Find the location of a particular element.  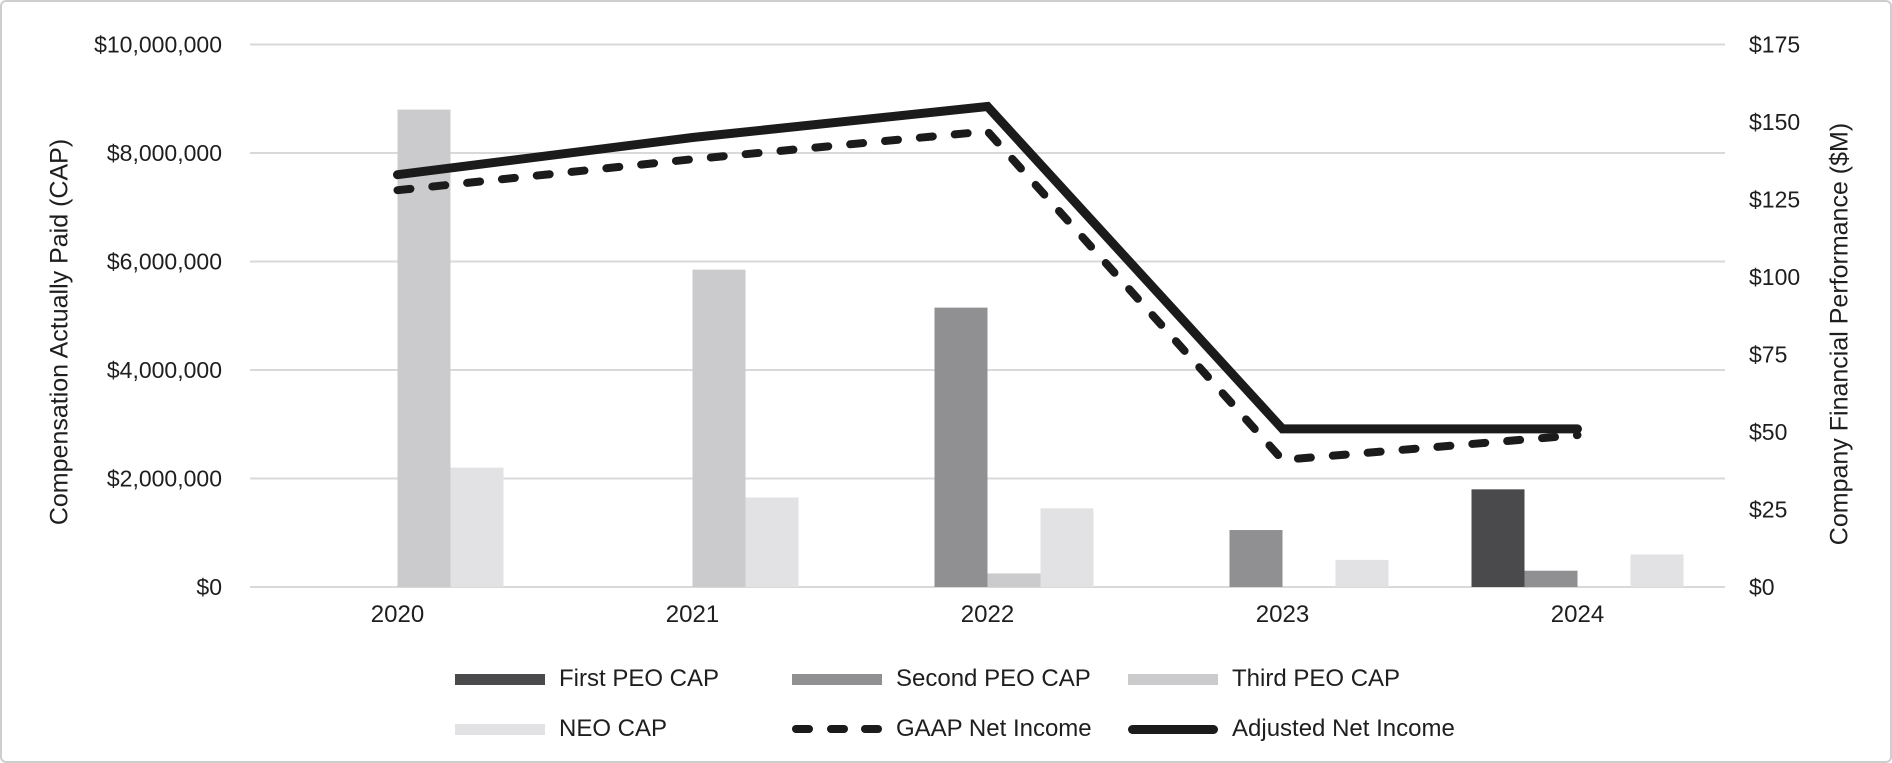

y-axis-tick-right: $0 is located at coordinates (1762, 587).